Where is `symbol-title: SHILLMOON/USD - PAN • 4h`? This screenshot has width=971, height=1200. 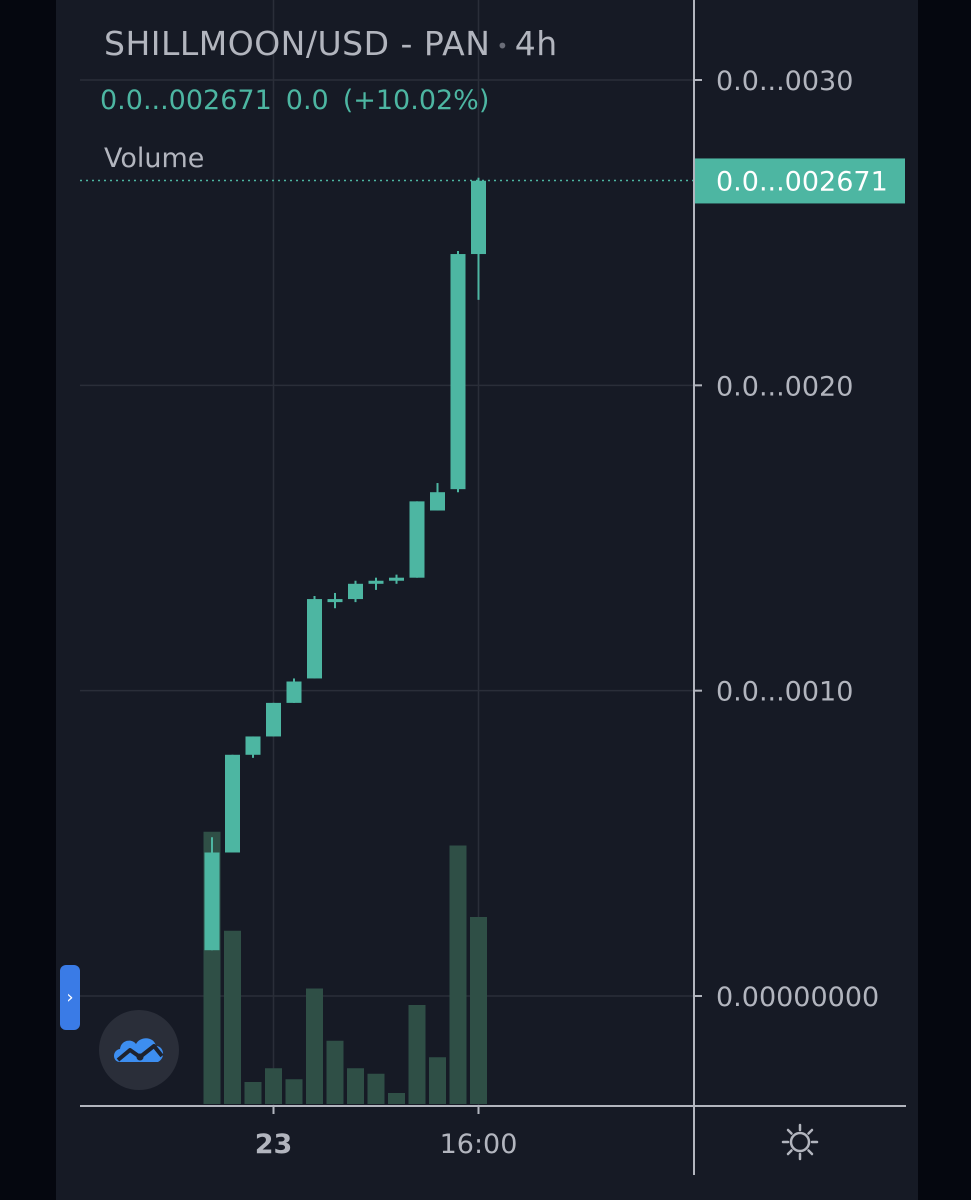 symbol-title: SHILLMOON/USD - PAN • 4h is located at coordinates (331, 43).